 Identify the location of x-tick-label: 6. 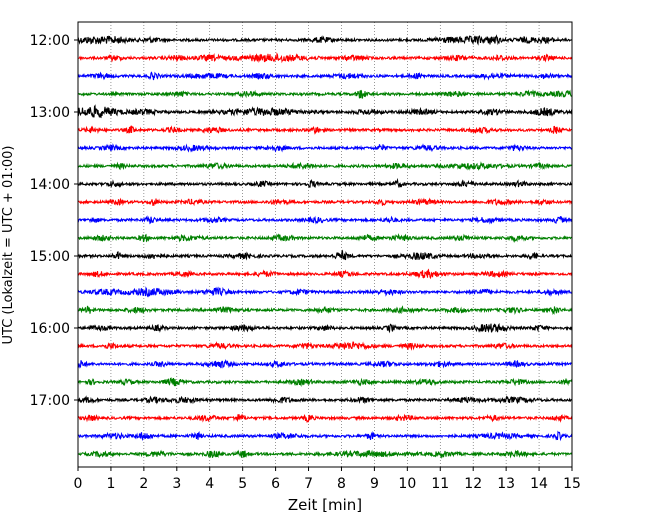
(275, 484).